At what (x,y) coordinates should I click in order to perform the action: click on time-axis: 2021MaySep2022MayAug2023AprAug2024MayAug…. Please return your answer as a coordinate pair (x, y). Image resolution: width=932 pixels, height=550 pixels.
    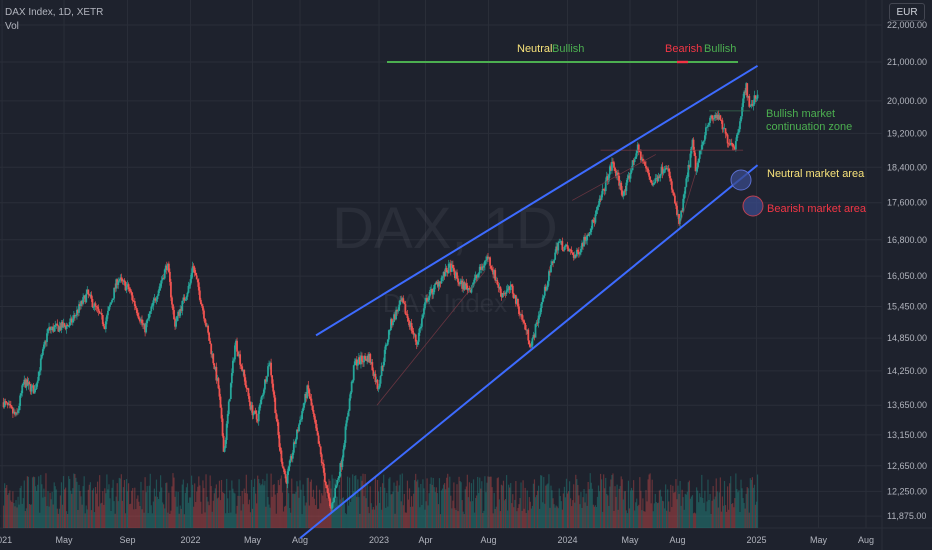
    Looking at the image, I should click on (437, 540).